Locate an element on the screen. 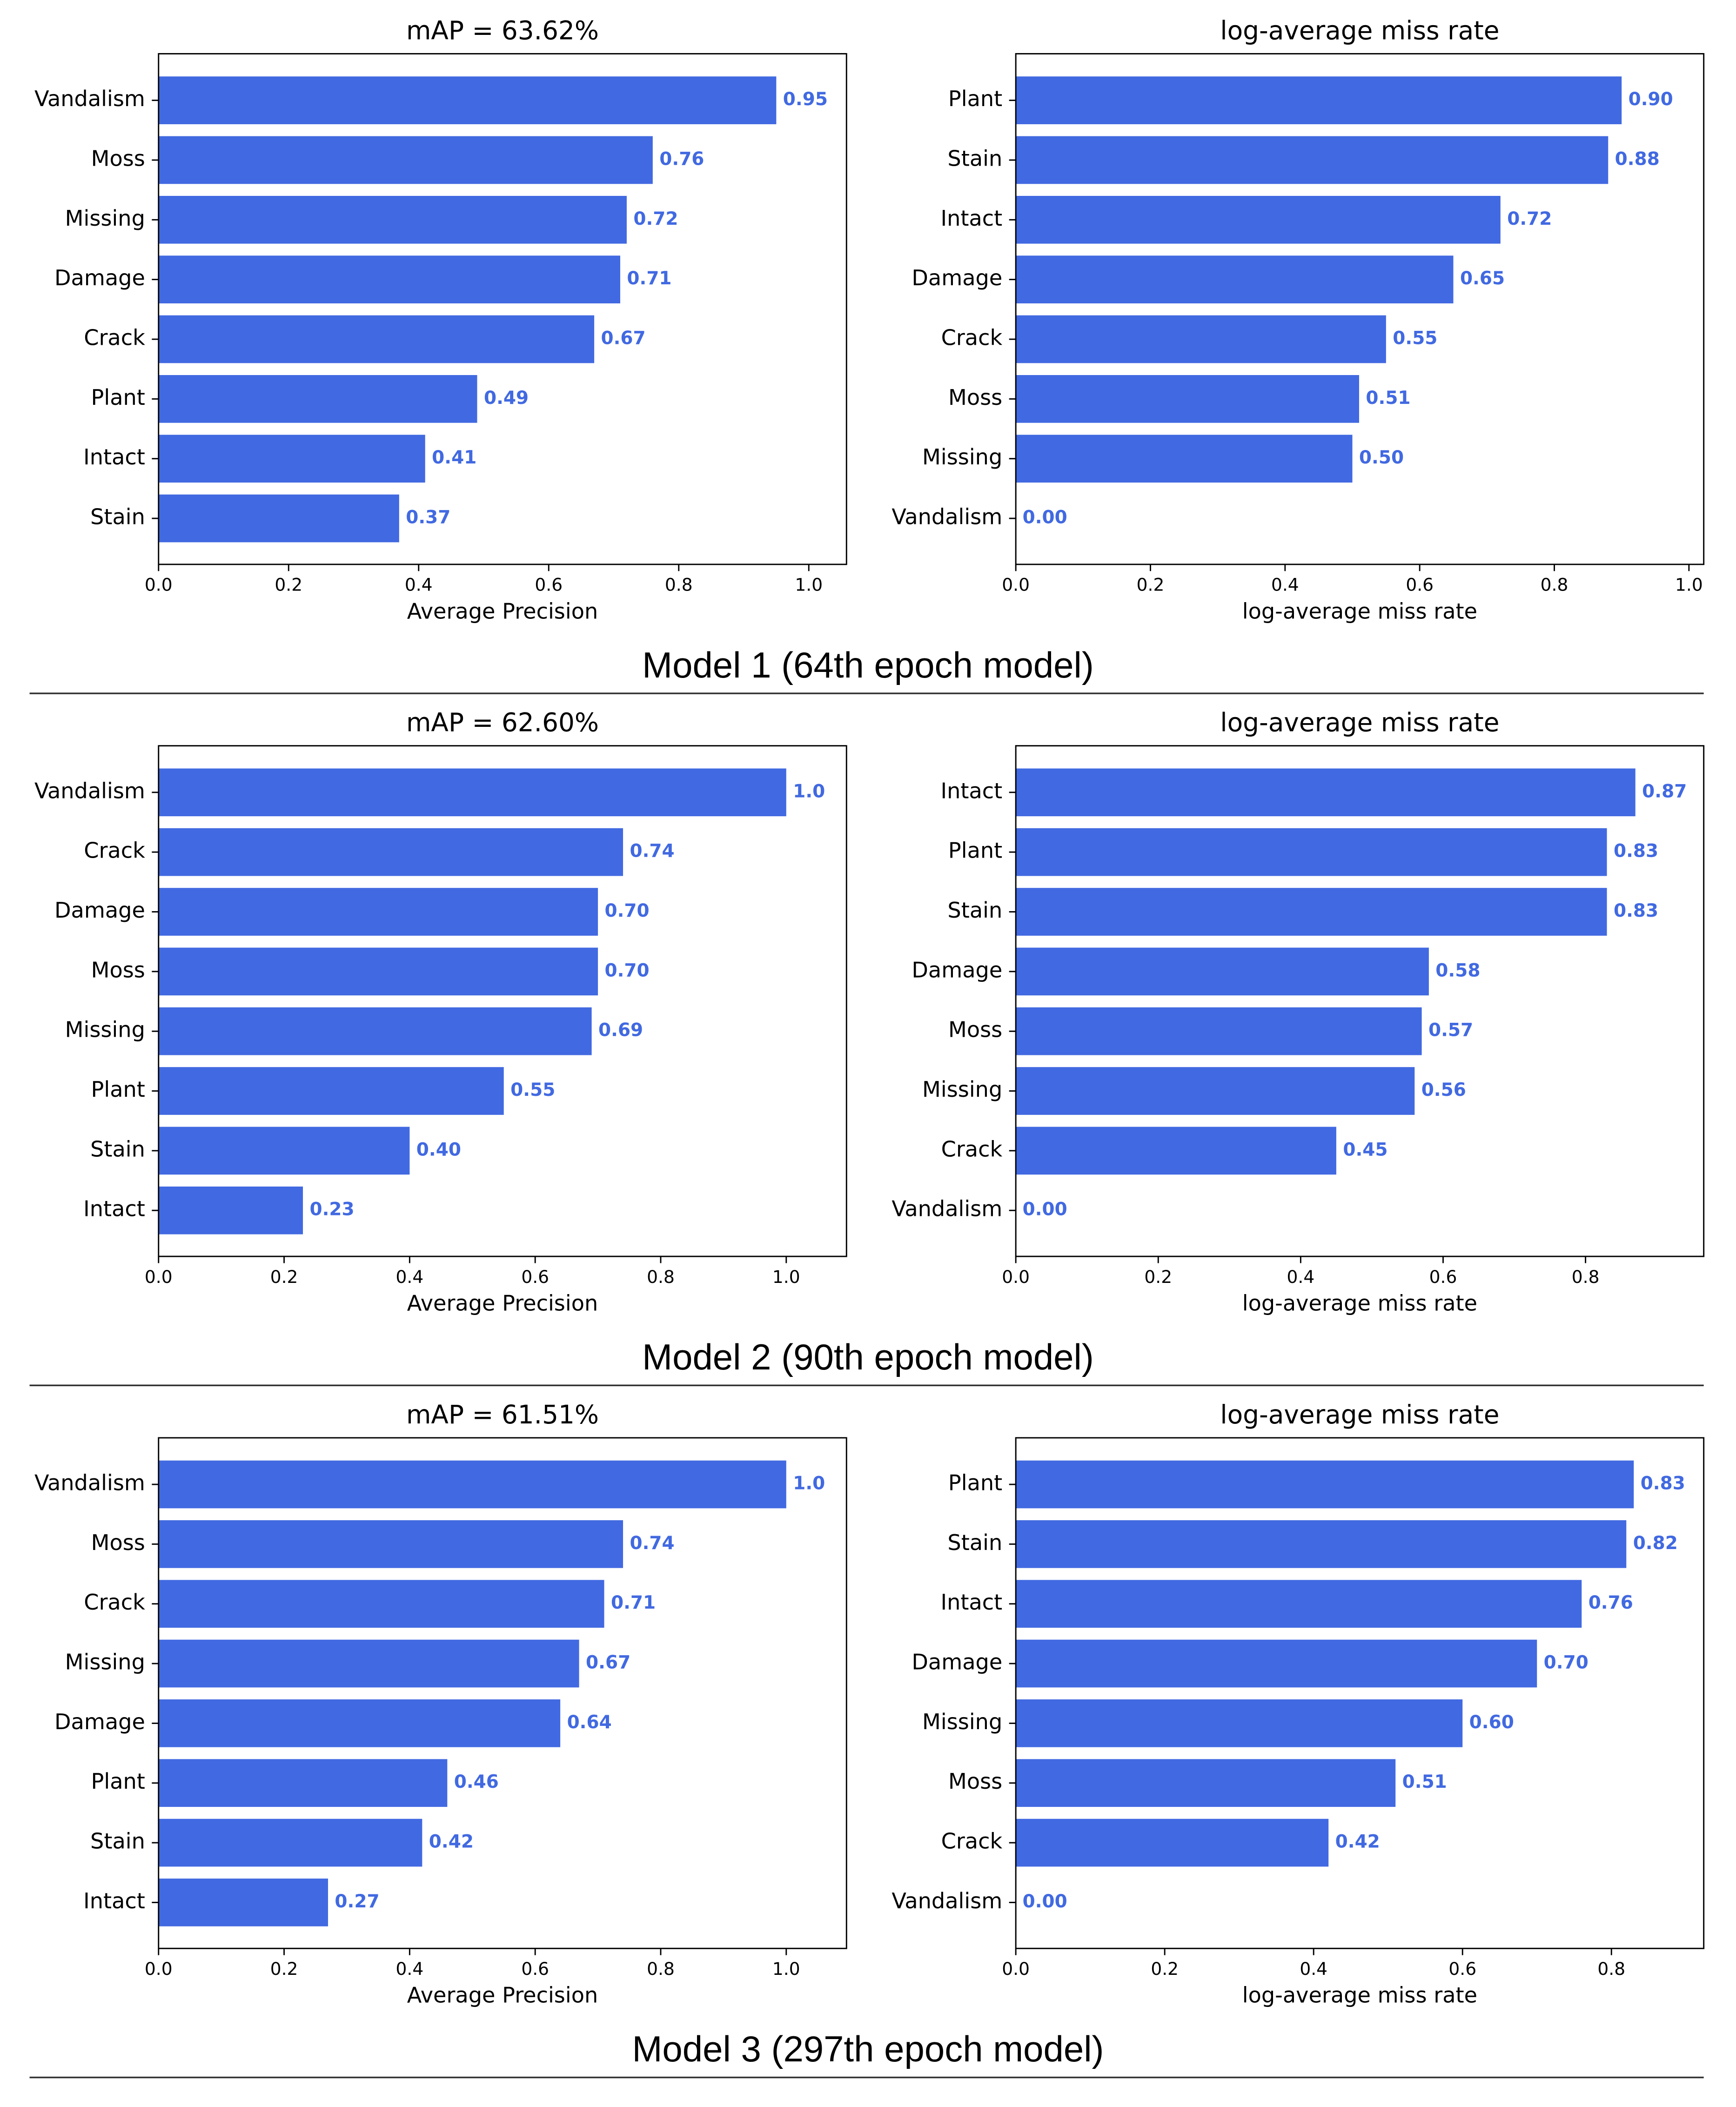 This screenshot has width=1736, height=2107. value-label: 0.60 is located at coordinates (1492, 1722).